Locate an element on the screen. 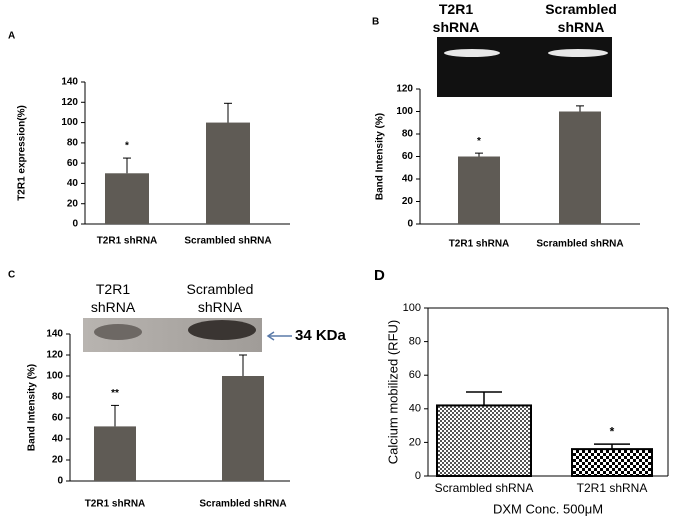  panel-label: A is located at coordinates (11, 36).